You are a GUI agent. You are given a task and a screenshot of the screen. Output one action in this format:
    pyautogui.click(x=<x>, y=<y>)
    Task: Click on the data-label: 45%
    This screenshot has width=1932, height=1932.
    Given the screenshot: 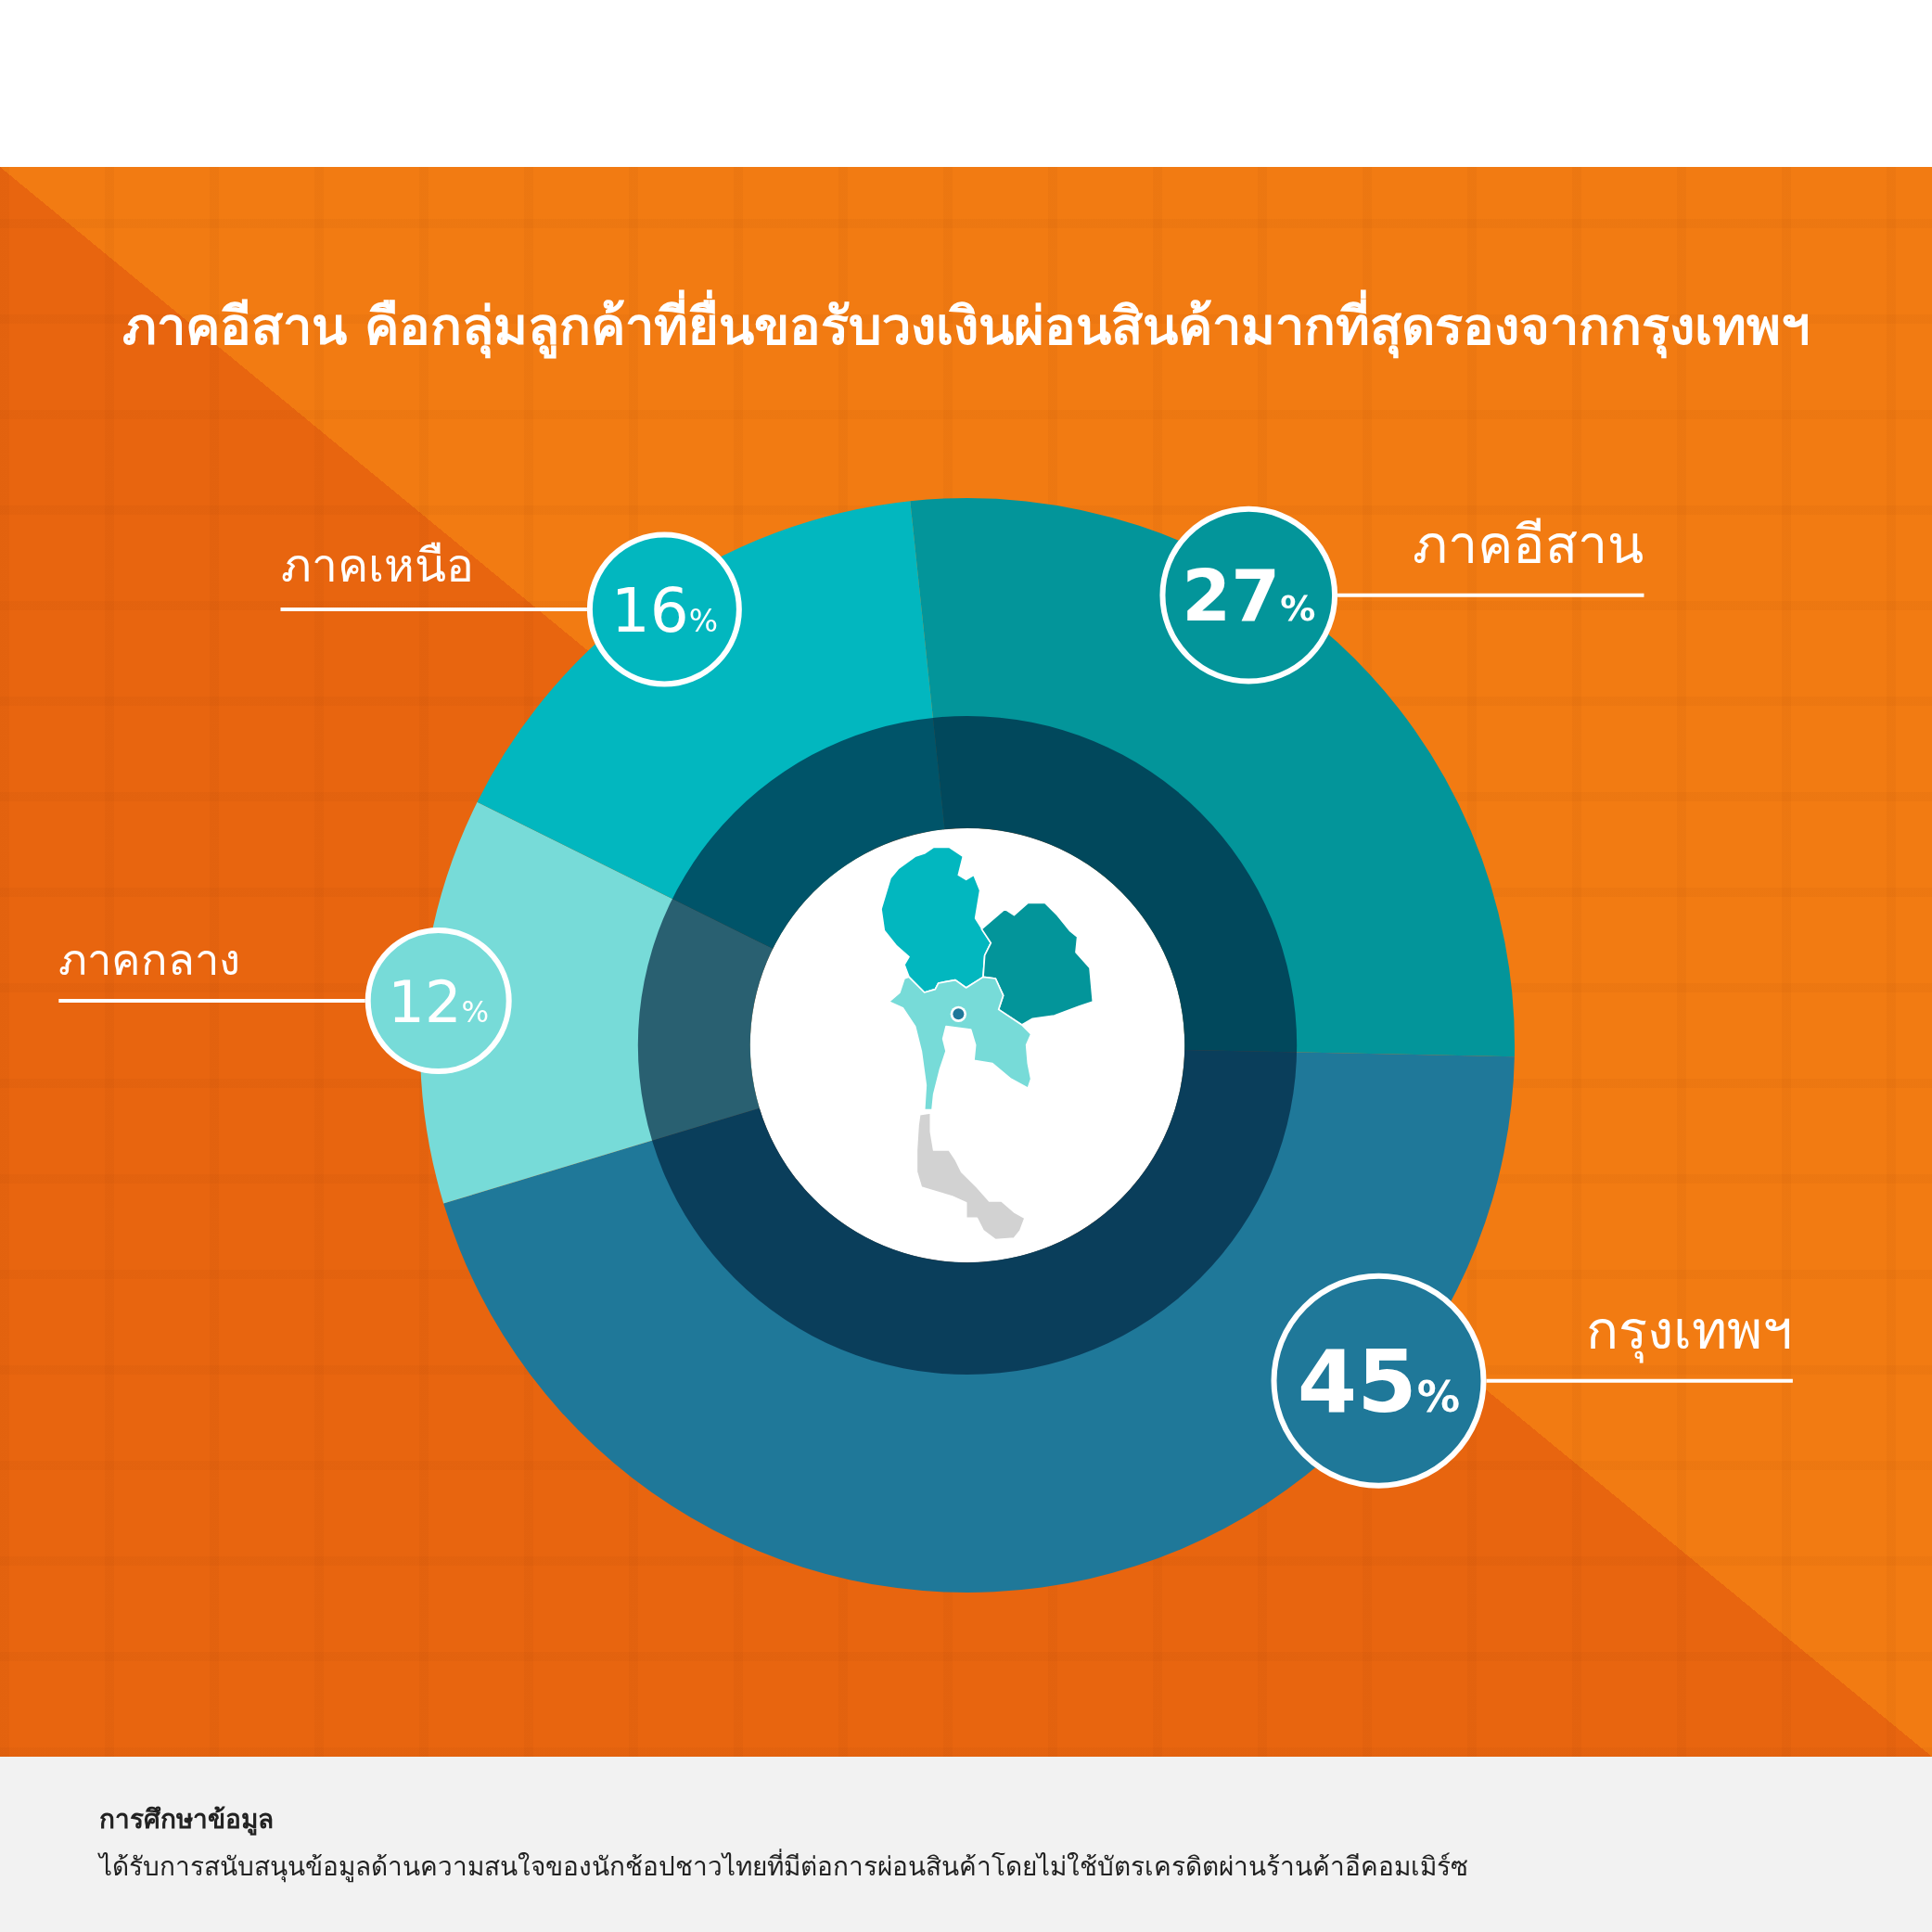 What is the action you would take?
    pyautogui.click(x=1379, y=1382)
    